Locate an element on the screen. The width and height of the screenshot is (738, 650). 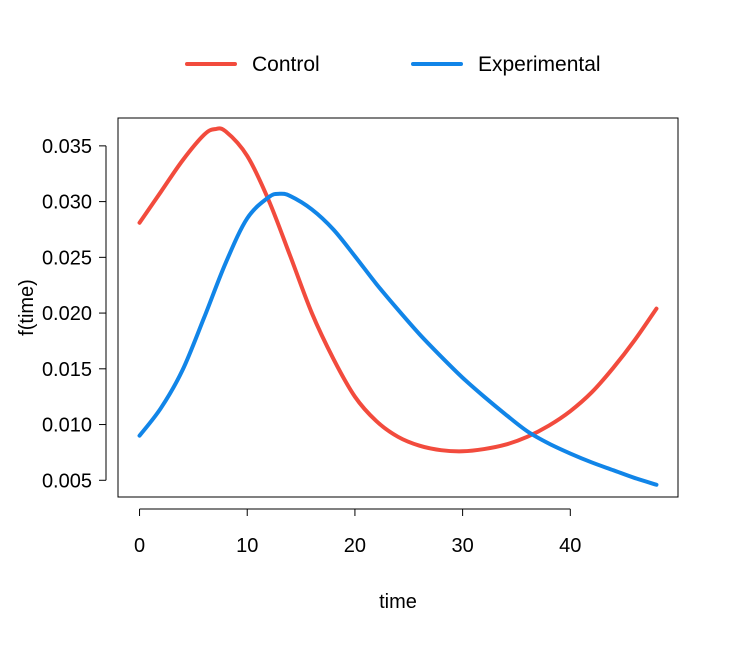
y-tick-label: 0.030 is located at coordinates (67, 203).